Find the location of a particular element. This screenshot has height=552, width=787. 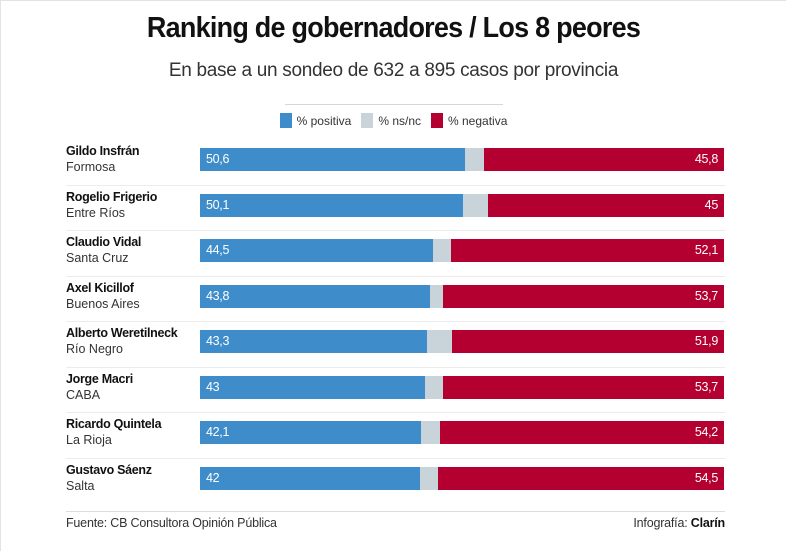

stacked-bar: 42,1 54,2 is located at coordinates (462, 432).